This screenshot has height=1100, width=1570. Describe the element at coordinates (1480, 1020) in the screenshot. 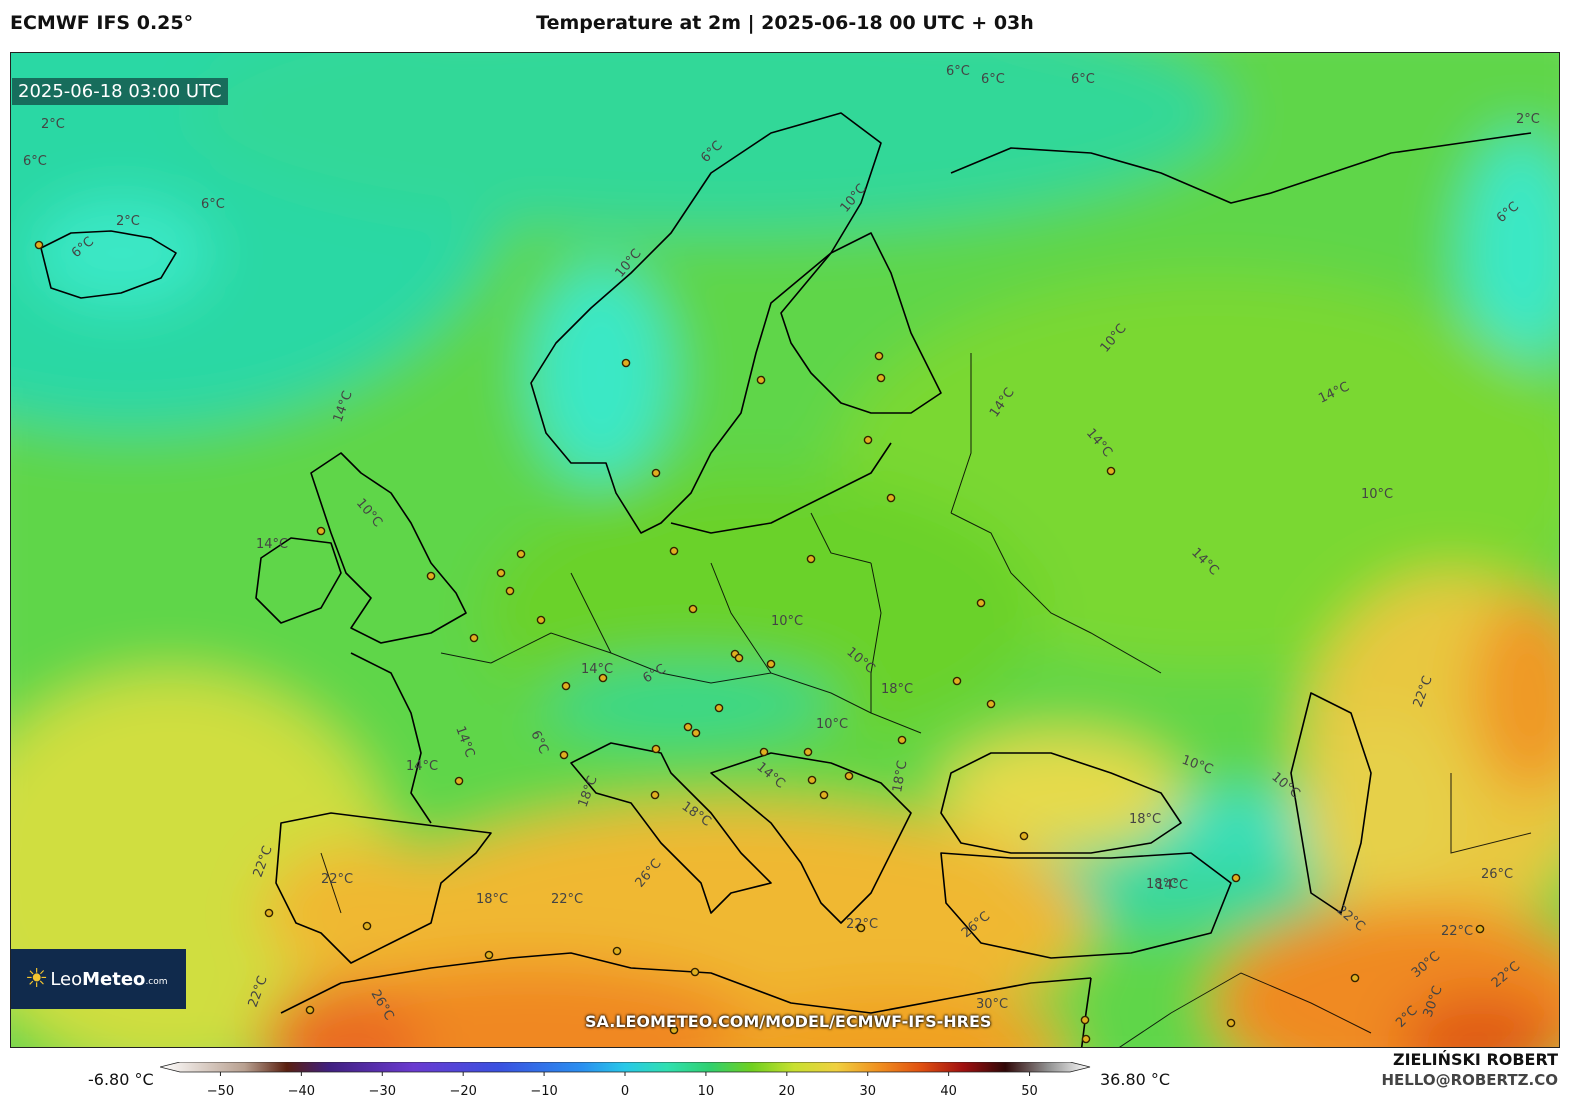

I see `hot-iraq` at that location.